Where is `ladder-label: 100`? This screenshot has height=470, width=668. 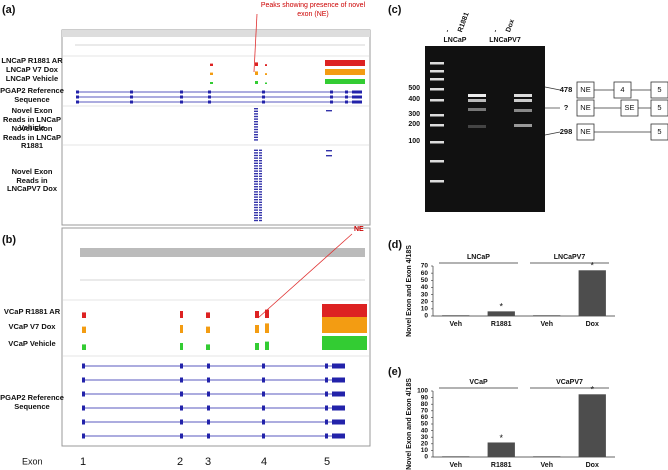
ladder-label: 100 is located at coordinates (414, 141).